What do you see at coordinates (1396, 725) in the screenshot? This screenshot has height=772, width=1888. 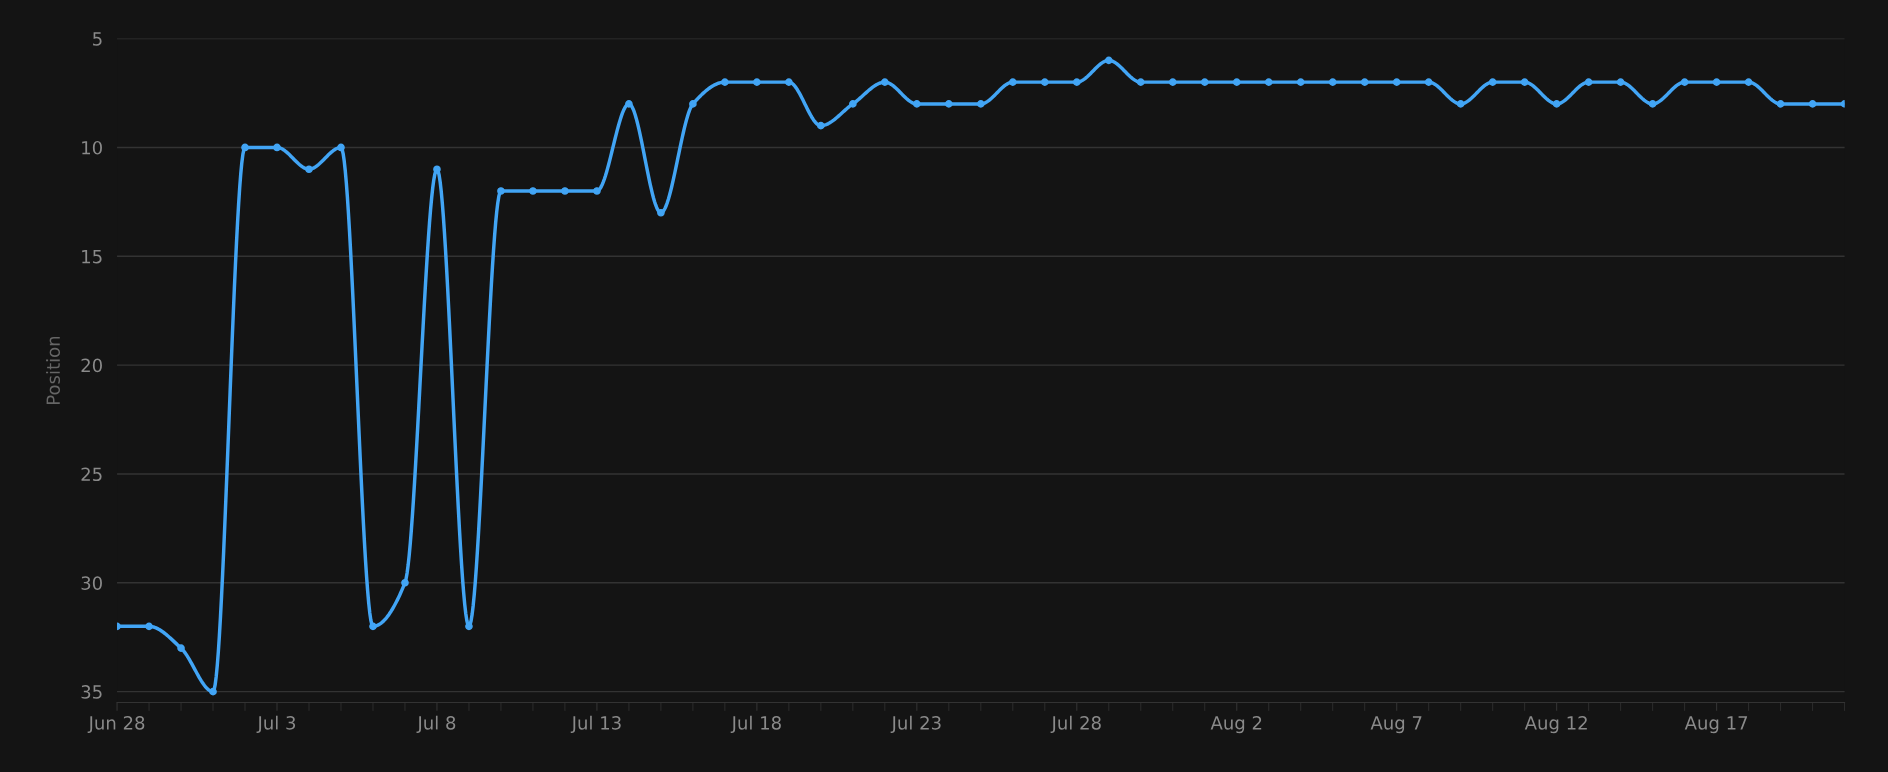 I see `x-tick-label: Aug 7` at bounding box center [1396, 725].